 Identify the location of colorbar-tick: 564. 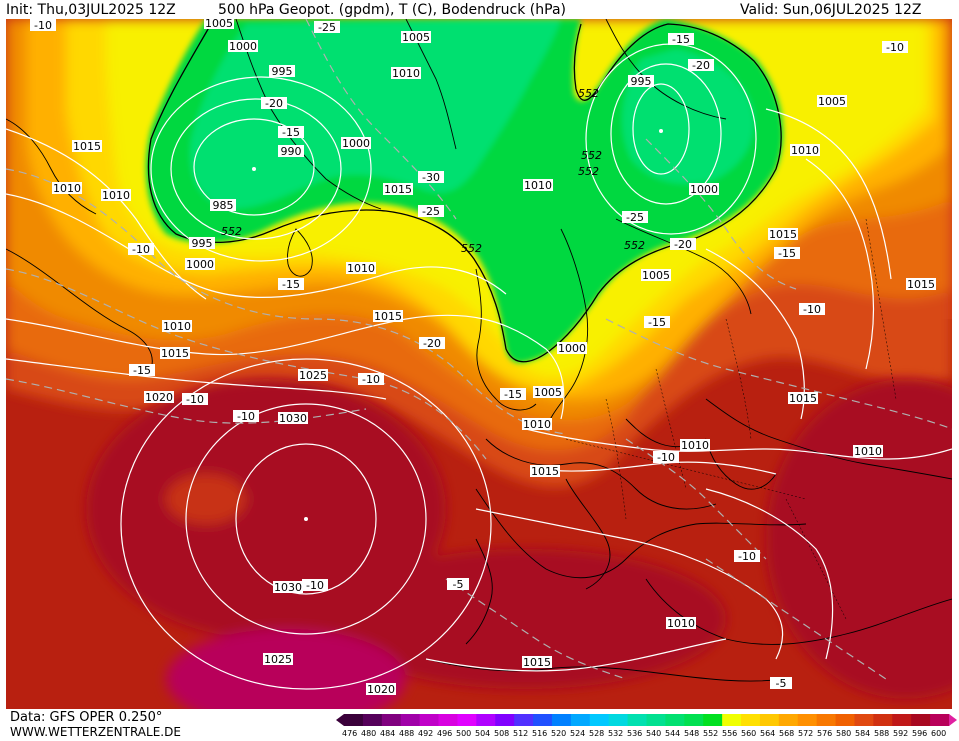
(768, 733).